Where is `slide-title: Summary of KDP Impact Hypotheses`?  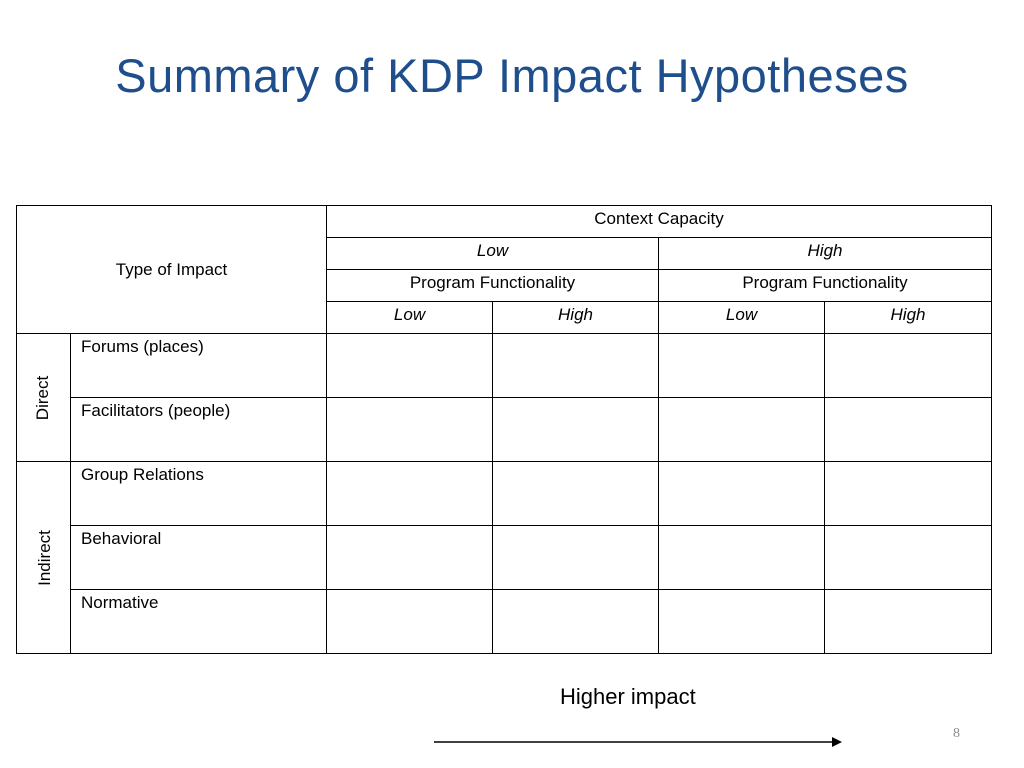
slide-title: Summary of KDP Impact Hypotheses is located at coordinates (512, 75).